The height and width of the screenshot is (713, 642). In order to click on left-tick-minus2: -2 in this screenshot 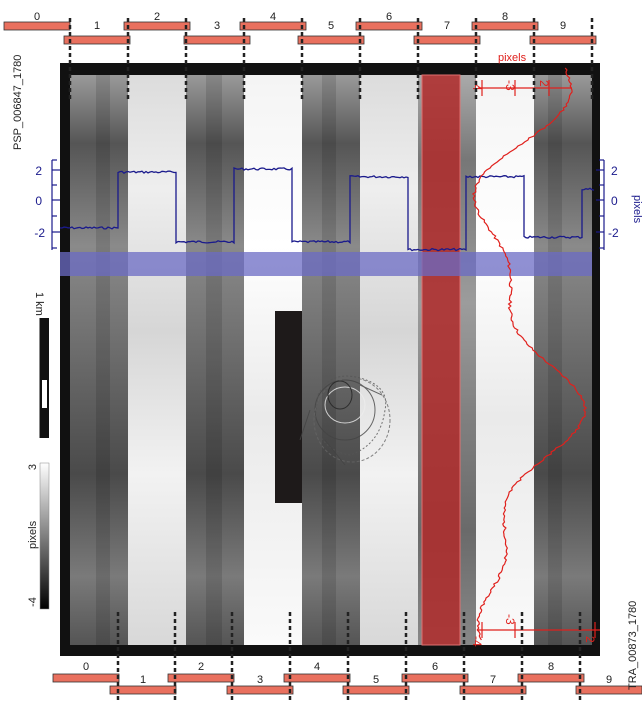, I will do `click(39, 233)`.